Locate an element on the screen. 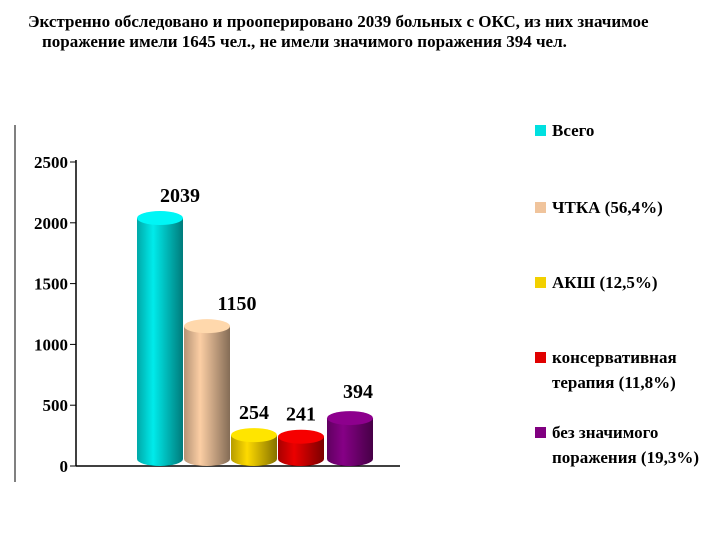 Image resolution: width=720 pixels, height=540 pixels. value-label: 2039 is located at coordinates (180, 196).